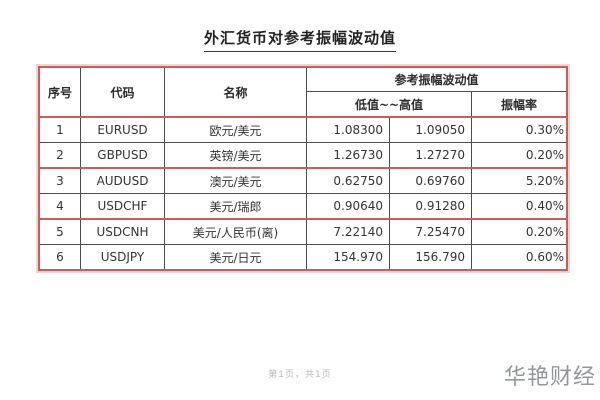 This screenshot has width=600, height=400. Describe the element at coordinates (430, 257) in the screenshot. I see `cell-high: 156.790` at that location.